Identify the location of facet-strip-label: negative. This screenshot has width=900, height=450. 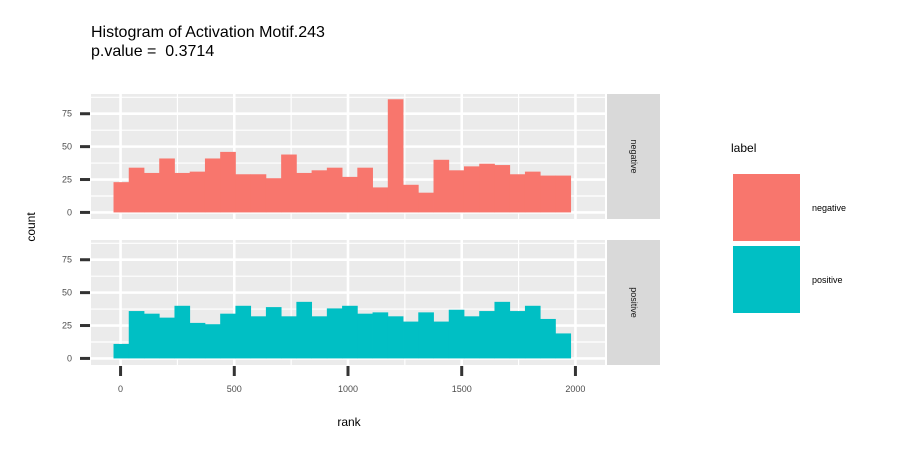
(634, 156).